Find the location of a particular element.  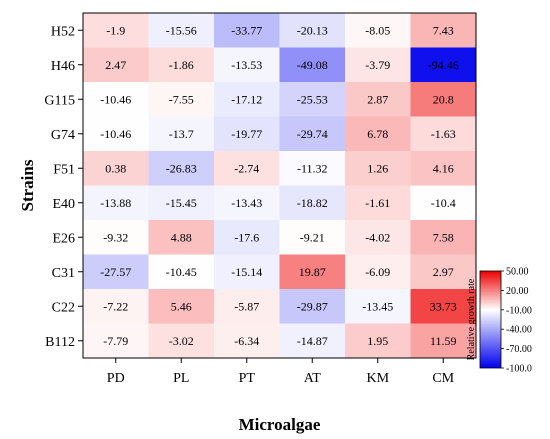

x-tick-label: PL is located at coordinates (181, 378).